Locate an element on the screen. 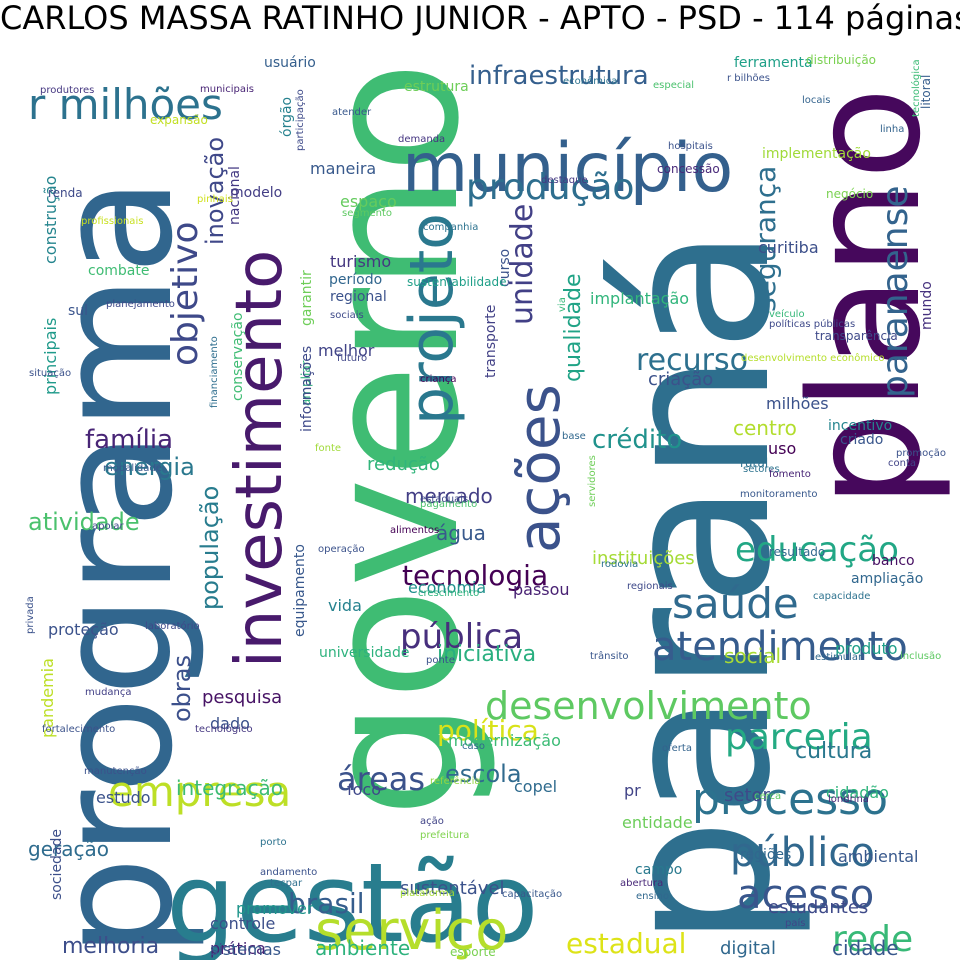 The height and width of the screenshot is (960, 960). word-sustentavel: sustentável is located at coordinates (452, 888).